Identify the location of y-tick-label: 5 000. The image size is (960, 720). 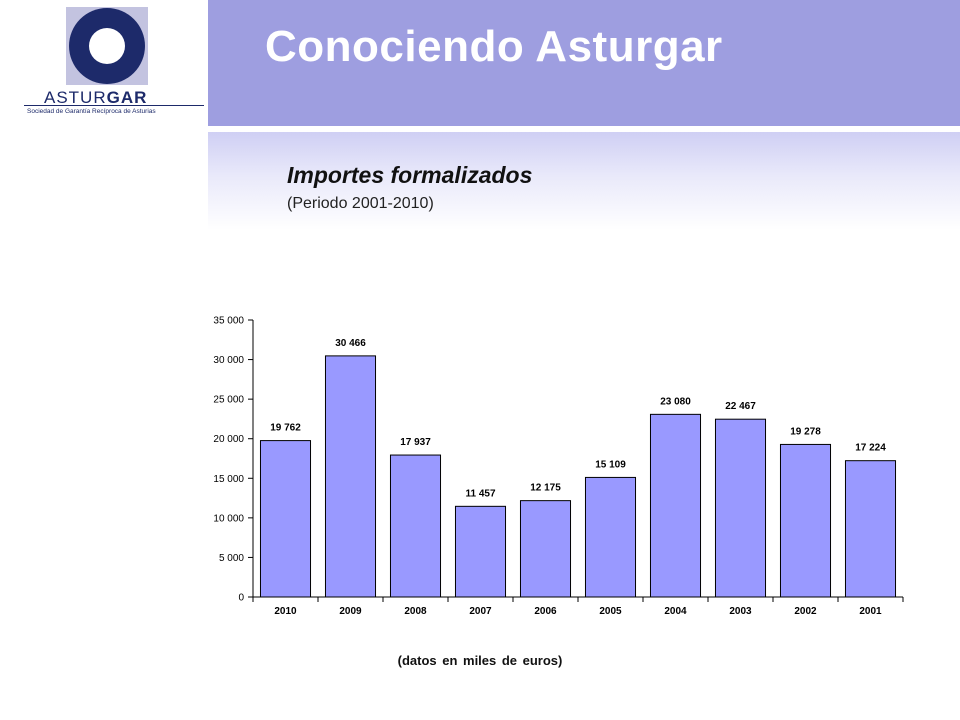
(231, 558).